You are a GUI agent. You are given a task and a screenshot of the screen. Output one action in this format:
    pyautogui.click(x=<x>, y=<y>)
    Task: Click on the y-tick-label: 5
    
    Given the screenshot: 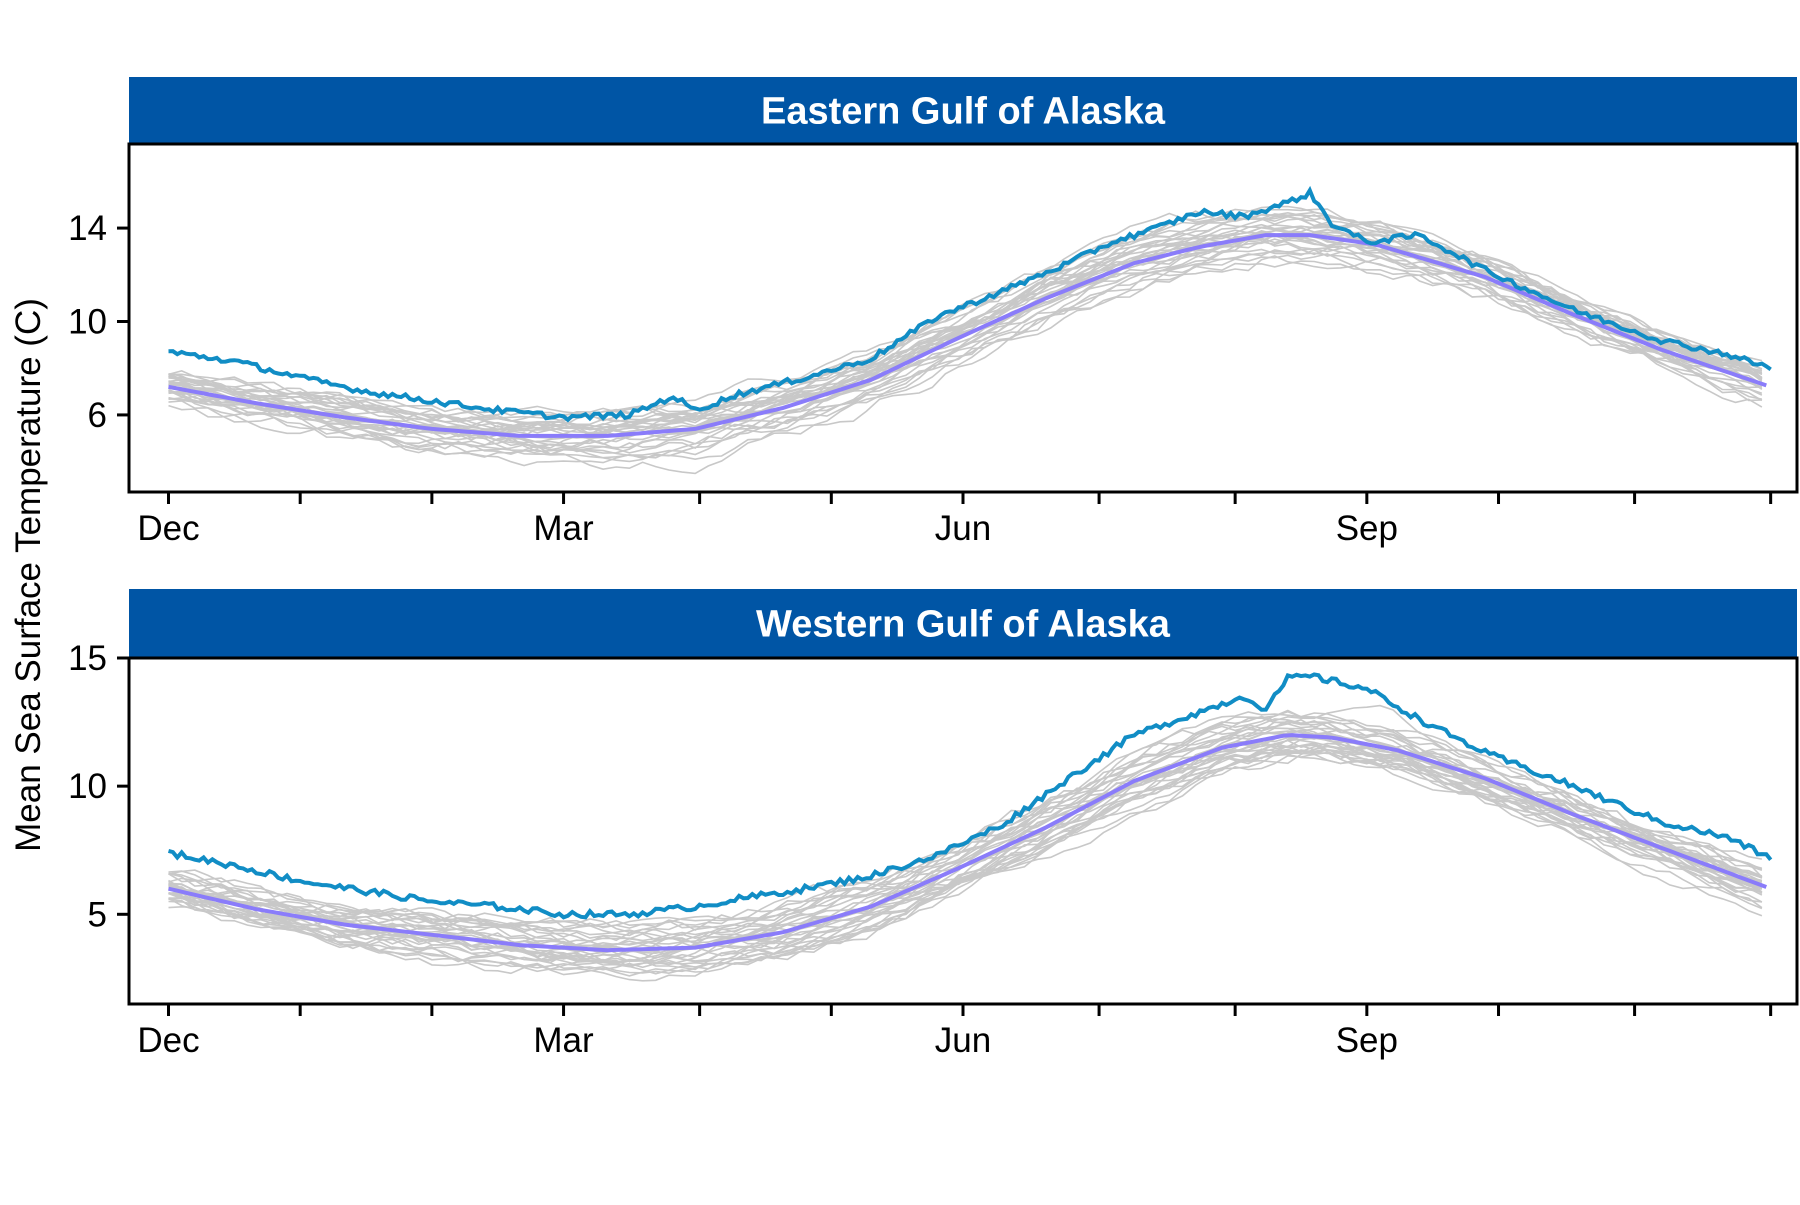 What is the action you would take?
    pyautogui.click(x=97, y=914)
    